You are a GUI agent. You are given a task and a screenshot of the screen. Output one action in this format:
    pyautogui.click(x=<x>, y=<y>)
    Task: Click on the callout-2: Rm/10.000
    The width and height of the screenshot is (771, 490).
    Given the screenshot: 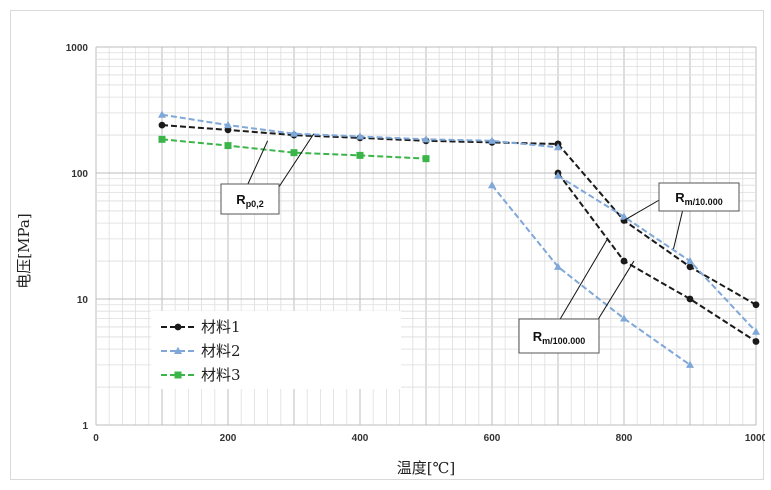 What is the action you would take?
    pyautogui.click(x=681, y=215)
    